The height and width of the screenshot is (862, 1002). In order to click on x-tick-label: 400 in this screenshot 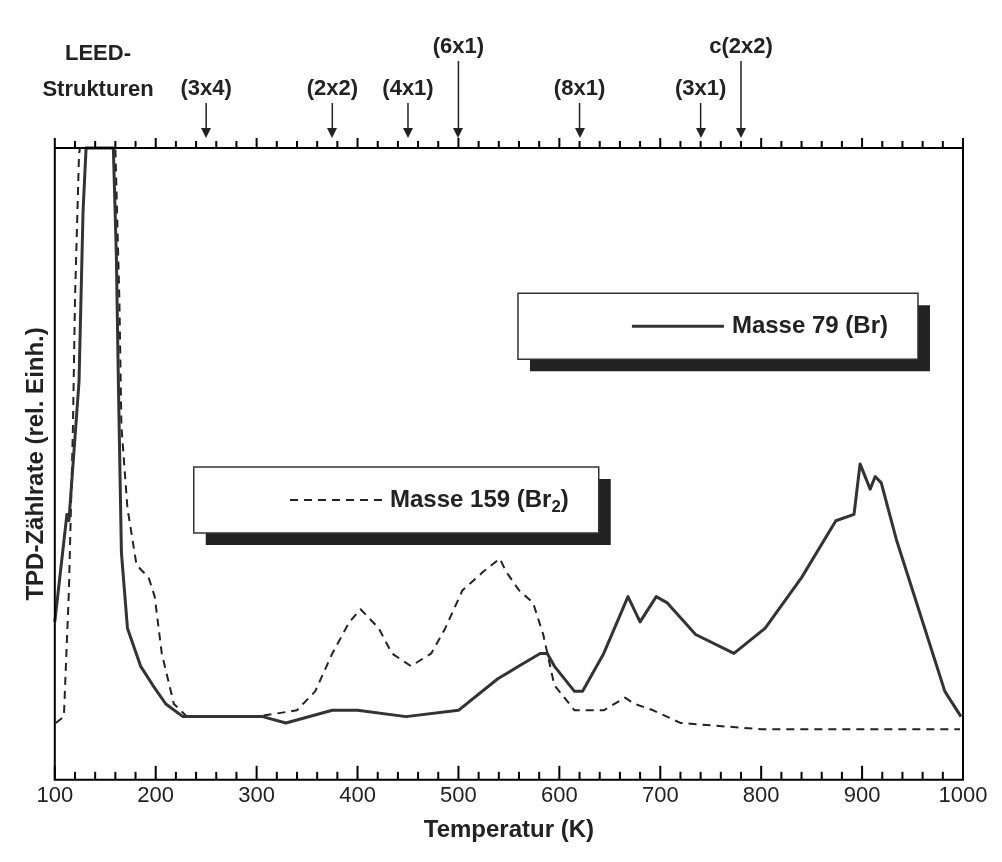, I will do `click(357, 795)`.